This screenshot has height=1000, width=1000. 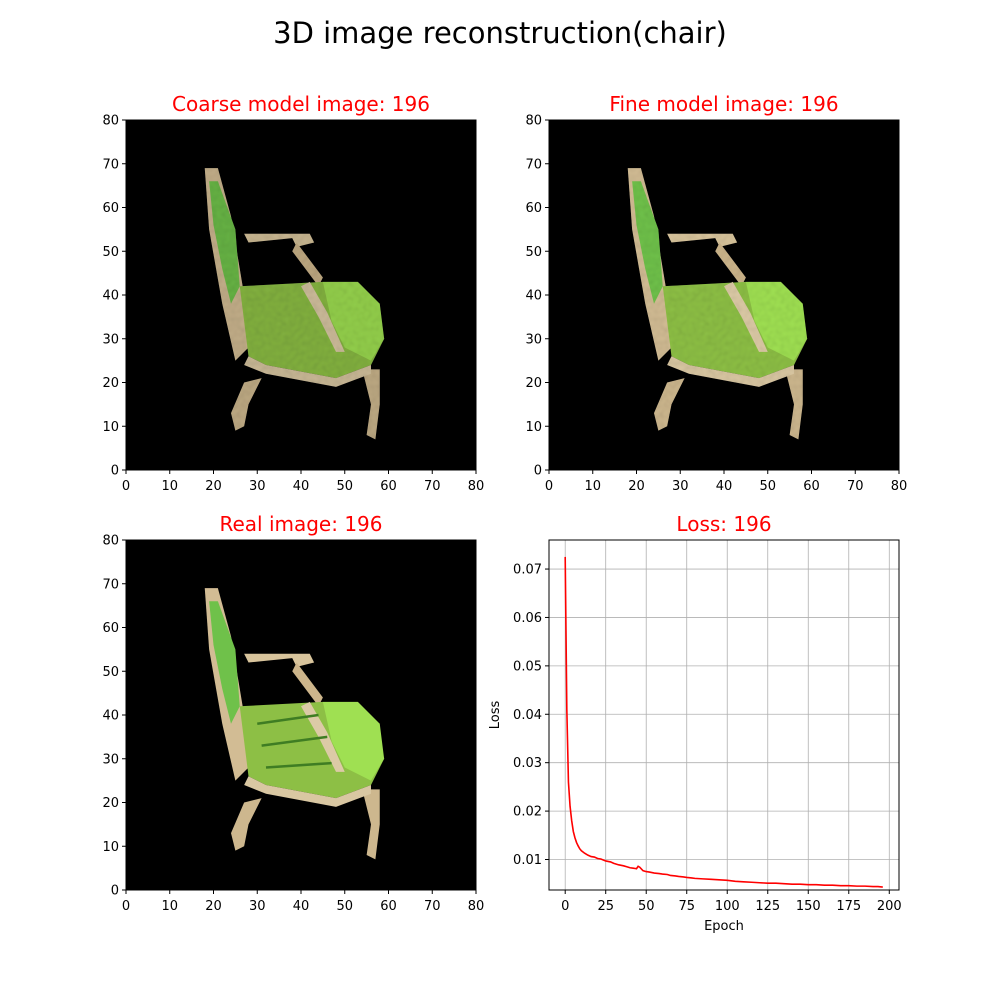 What do you see at coordinates (533, 121) in the screenshot?
I see `panel-1-ytick-label: 80` at bounding box center [533, 121].